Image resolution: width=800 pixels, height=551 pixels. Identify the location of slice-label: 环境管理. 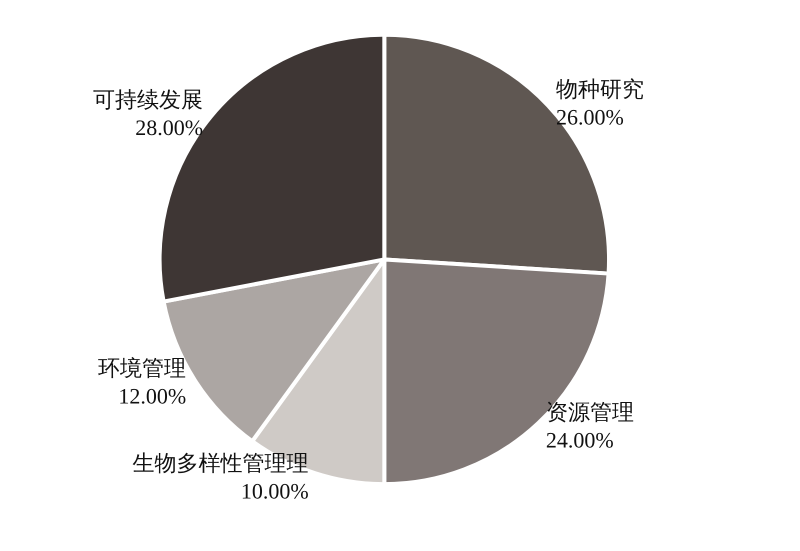
(142, 367).